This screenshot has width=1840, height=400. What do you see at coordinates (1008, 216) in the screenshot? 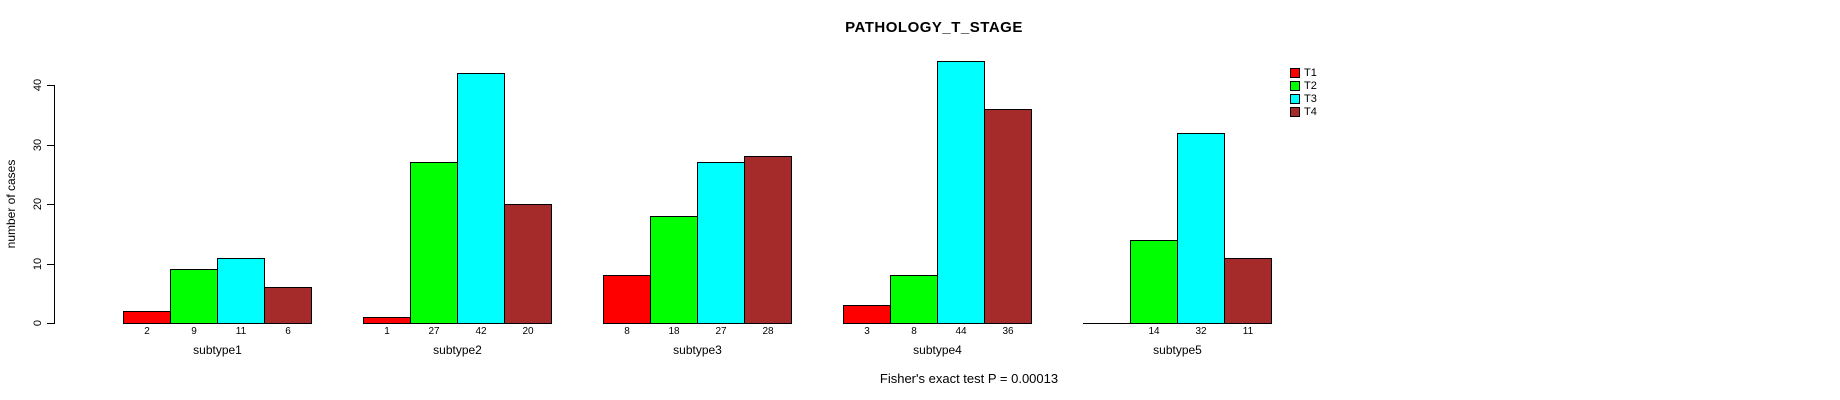
I see `bar-subtype4-T4` at bounding box center [1008, 216].